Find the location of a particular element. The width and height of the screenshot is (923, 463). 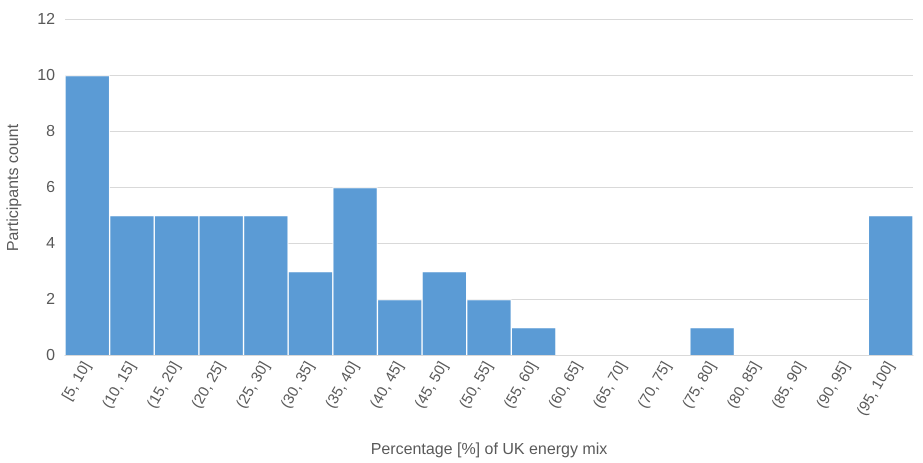

y-tick-label: 6 is located at coordinates (51, 187).